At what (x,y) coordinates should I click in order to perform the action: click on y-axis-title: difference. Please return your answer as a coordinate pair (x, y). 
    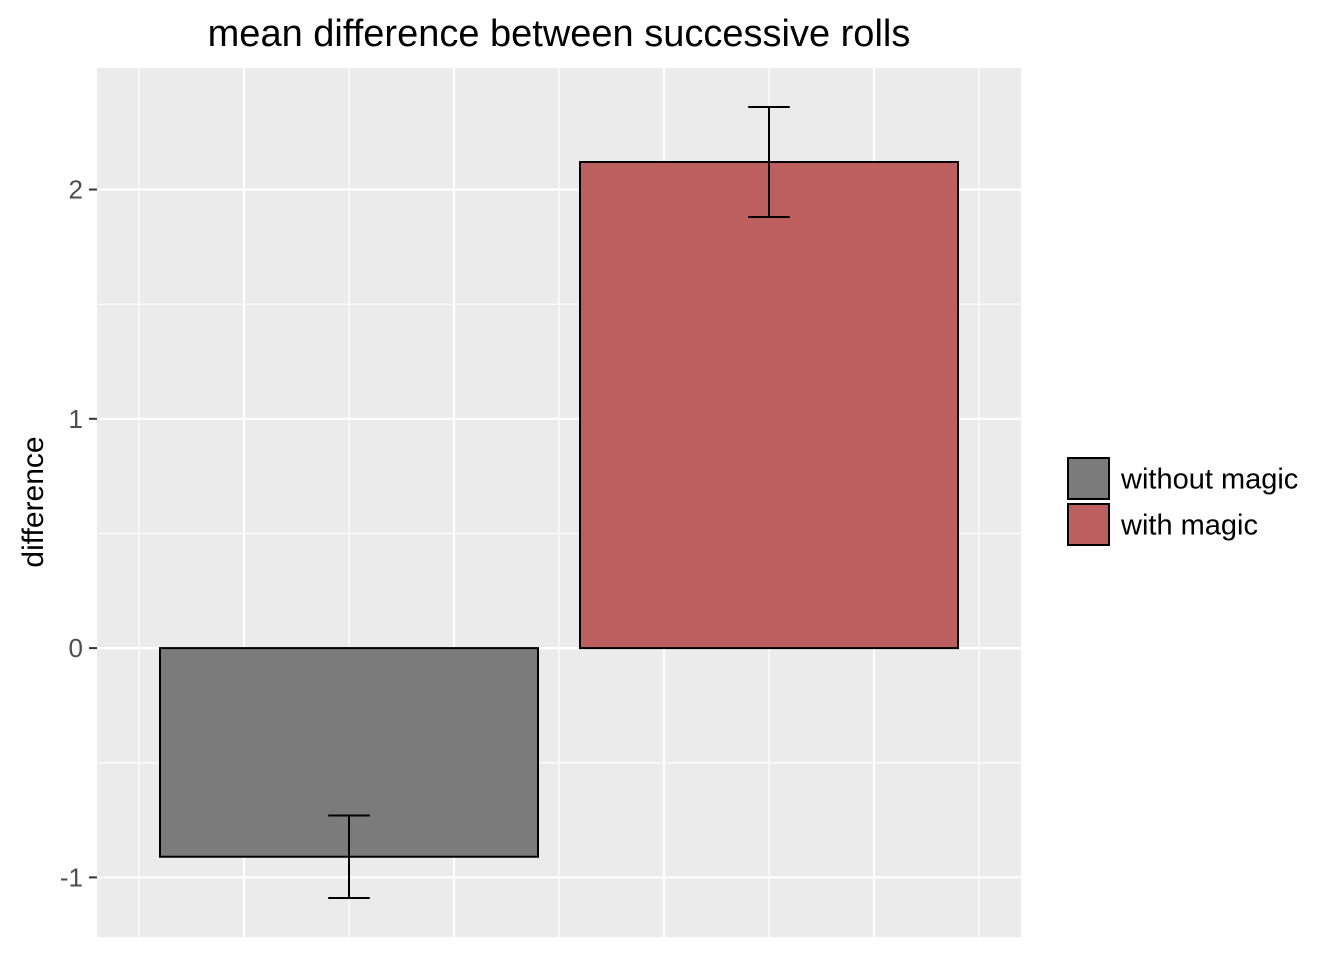
    Looking at the image, I should click on (33, 501).